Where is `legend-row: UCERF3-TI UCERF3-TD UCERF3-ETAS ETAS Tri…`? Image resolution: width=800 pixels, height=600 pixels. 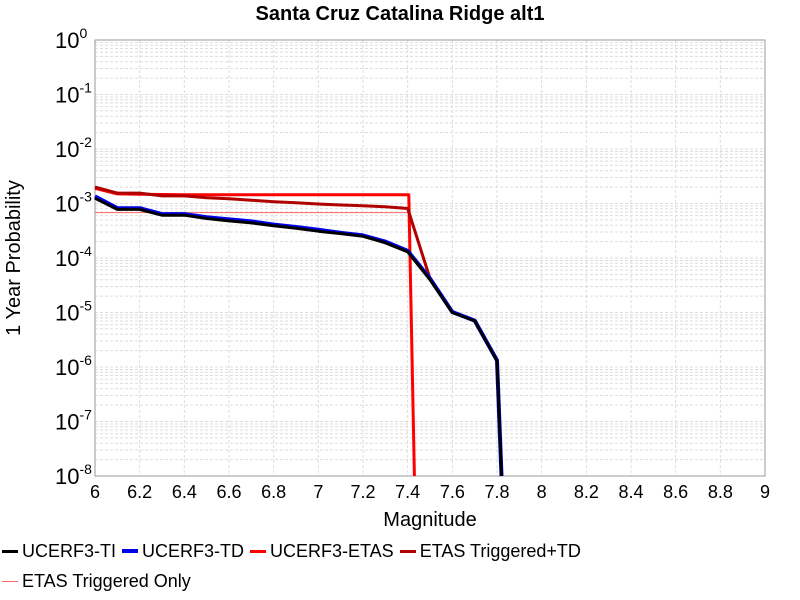 legend-row: UCERF3-TI UCERF3-TD UCERF3-ETAS ETAS Tri… is located at coordinates (400, 551).